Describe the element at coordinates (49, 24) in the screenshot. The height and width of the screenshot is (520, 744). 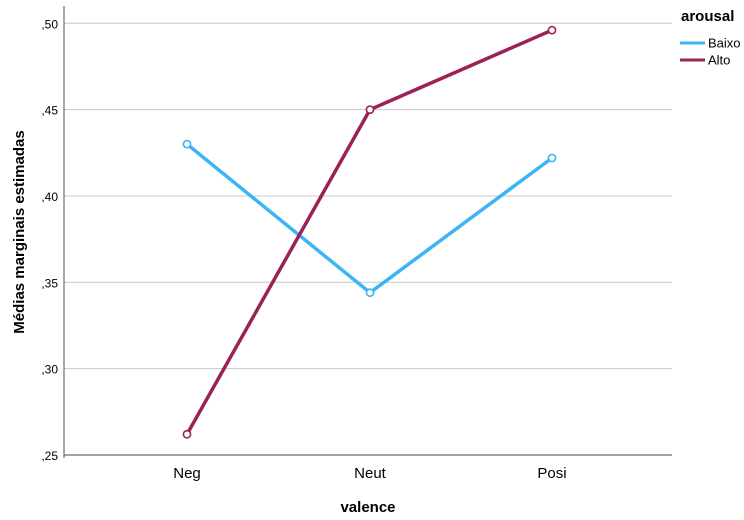
I see `y-tick-label: ,50` at that location.